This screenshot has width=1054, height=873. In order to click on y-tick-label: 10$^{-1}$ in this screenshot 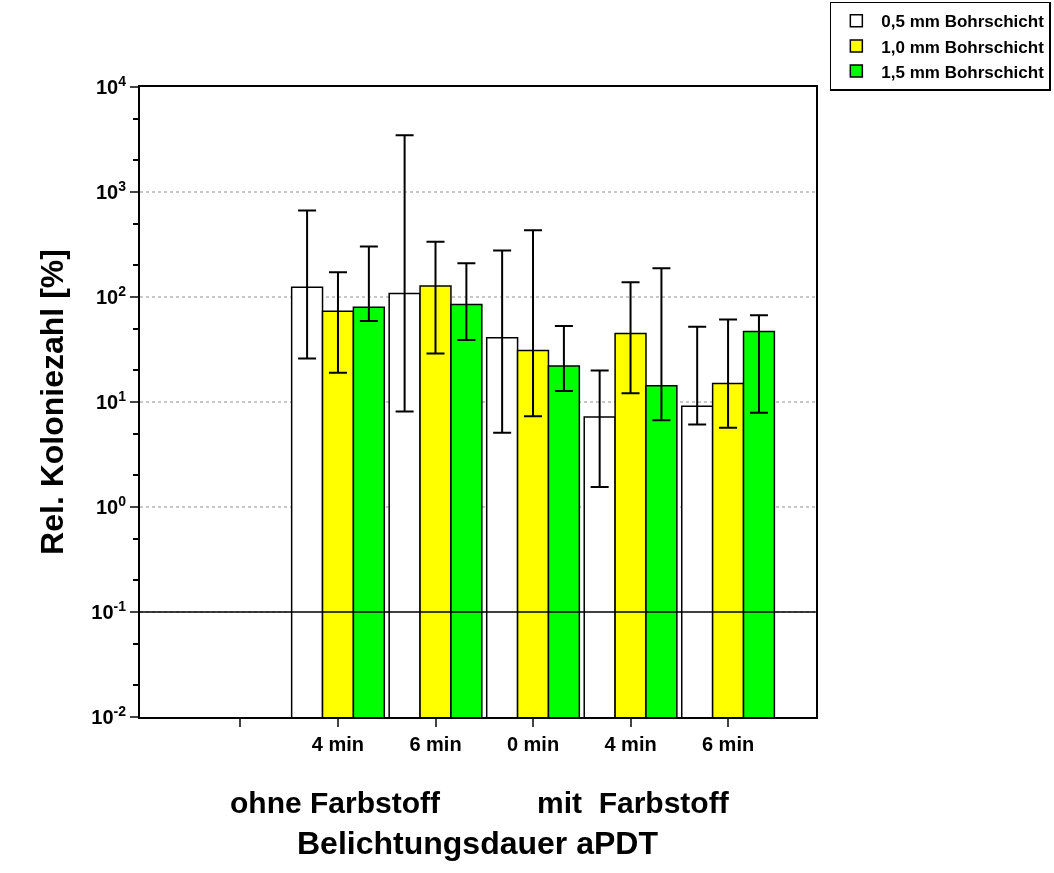, I will do `click(109, 610)`.